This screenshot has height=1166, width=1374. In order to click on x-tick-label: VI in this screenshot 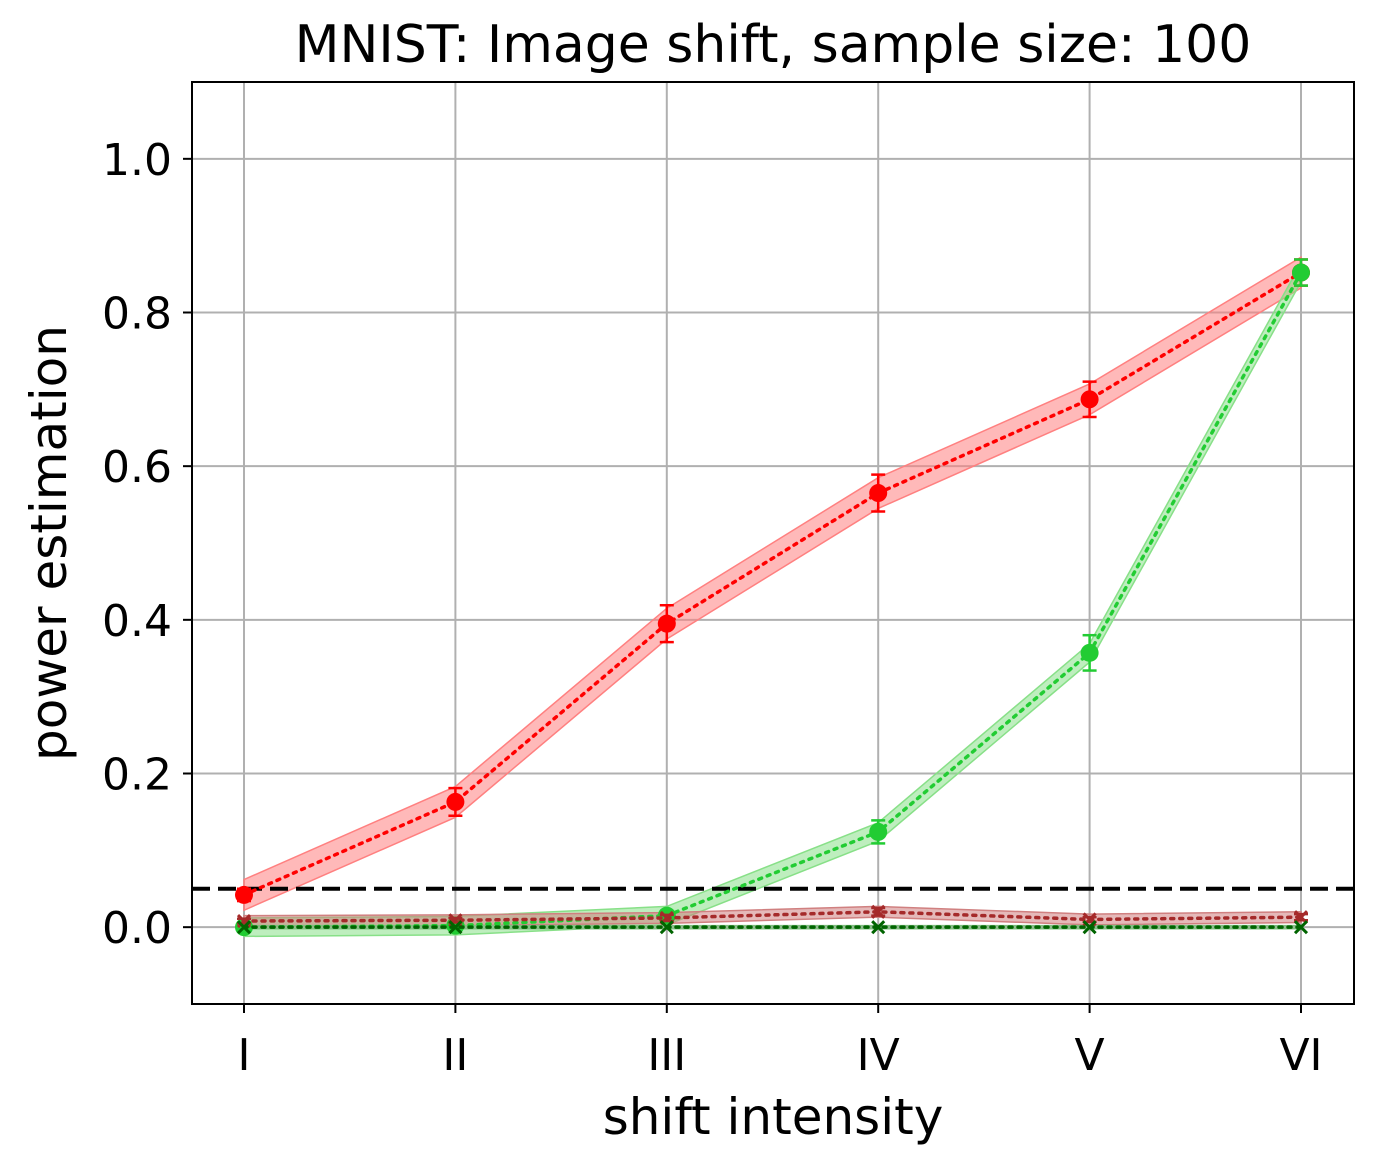, I will do `click(1300, 1055)`.